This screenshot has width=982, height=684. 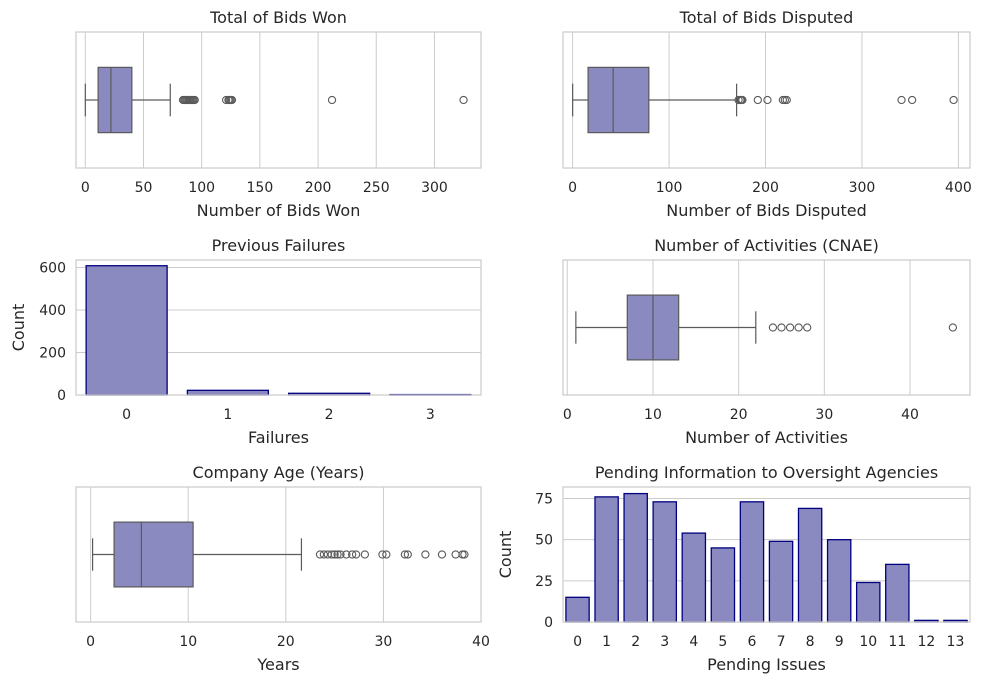 I want to click on x-tick-label: 12, so click(x=926, y=642).